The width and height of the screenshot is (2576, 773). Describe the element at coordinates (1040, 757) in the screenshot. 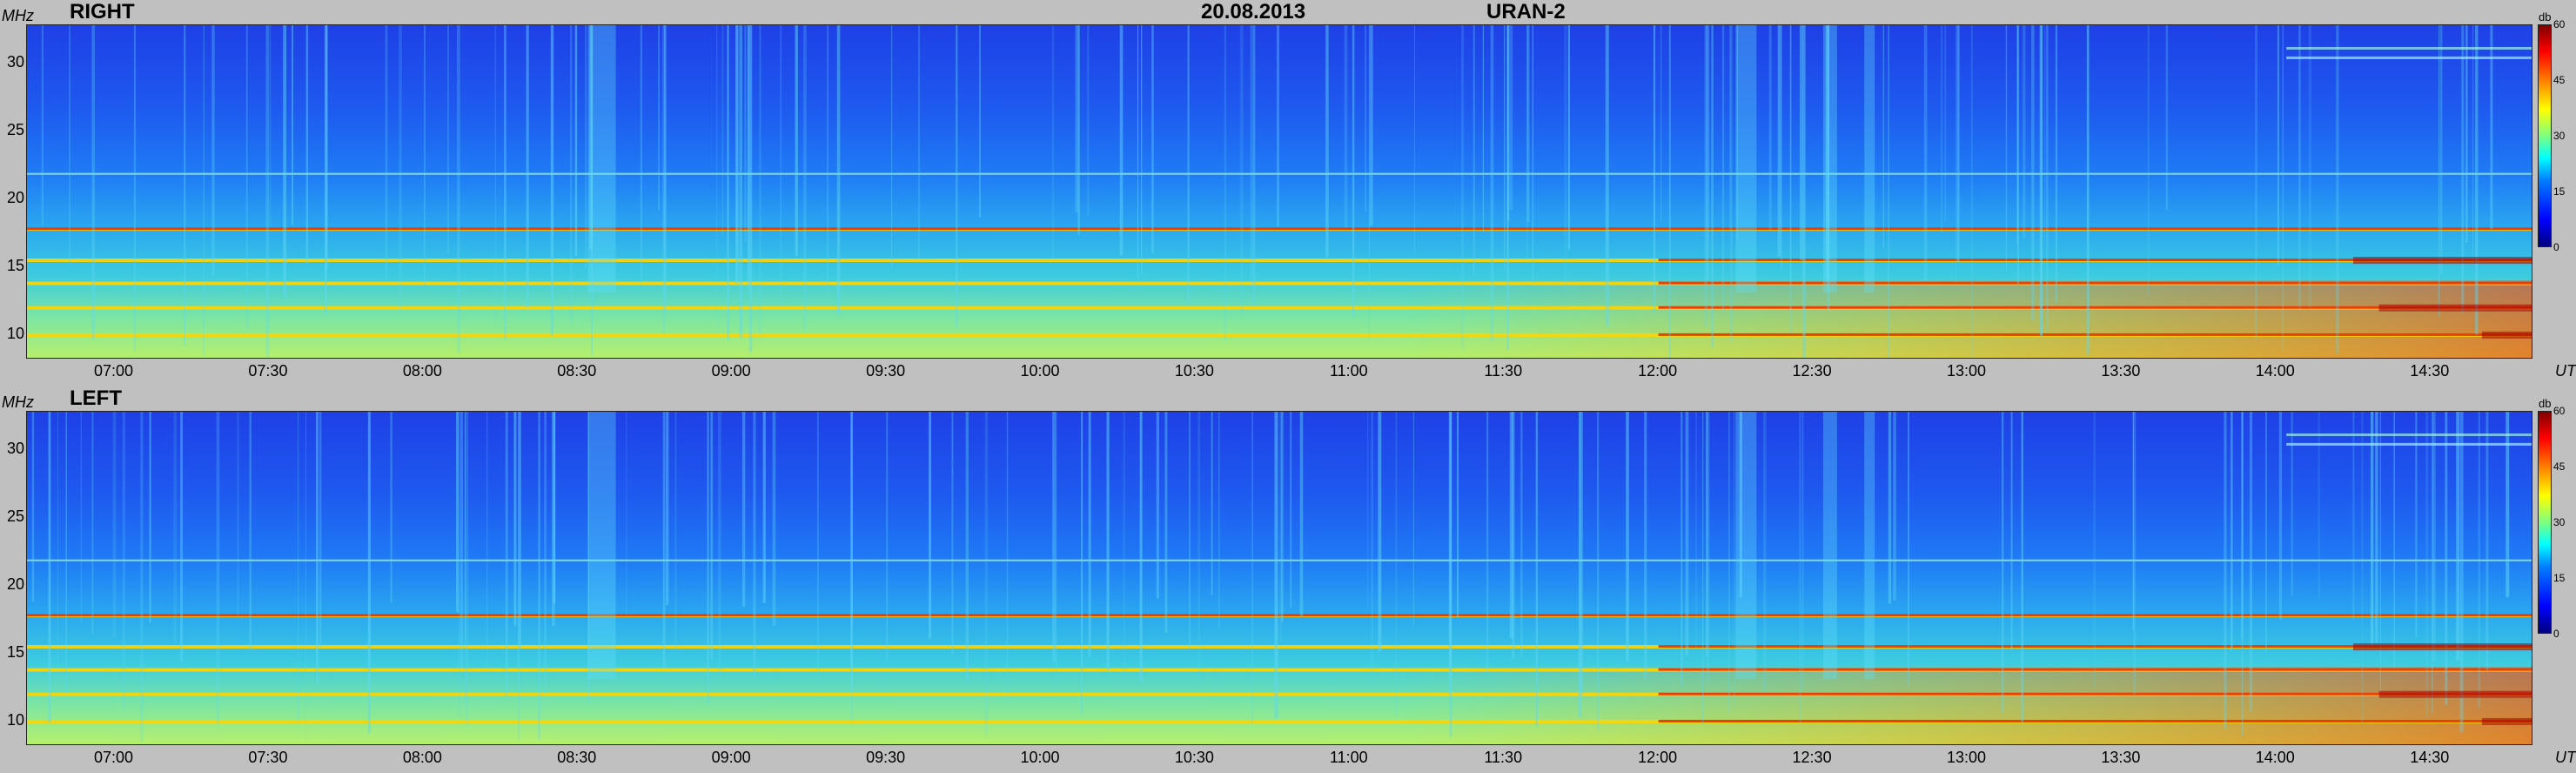

I see `x-tick-label: 10:00` at that location.